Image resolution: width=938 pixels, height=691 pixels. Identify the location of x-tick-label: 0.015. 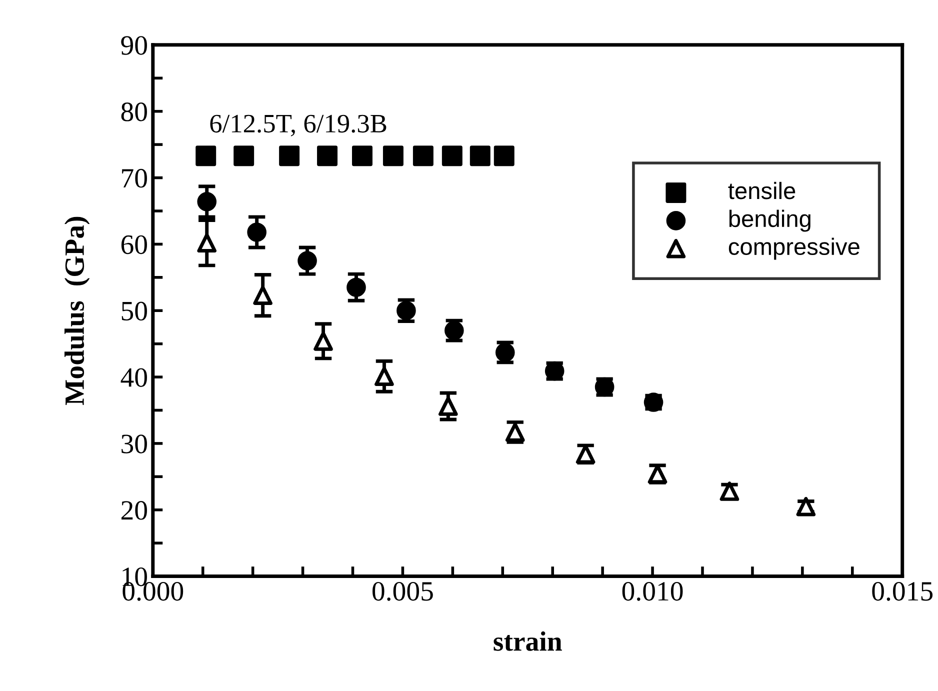
(902, 591).